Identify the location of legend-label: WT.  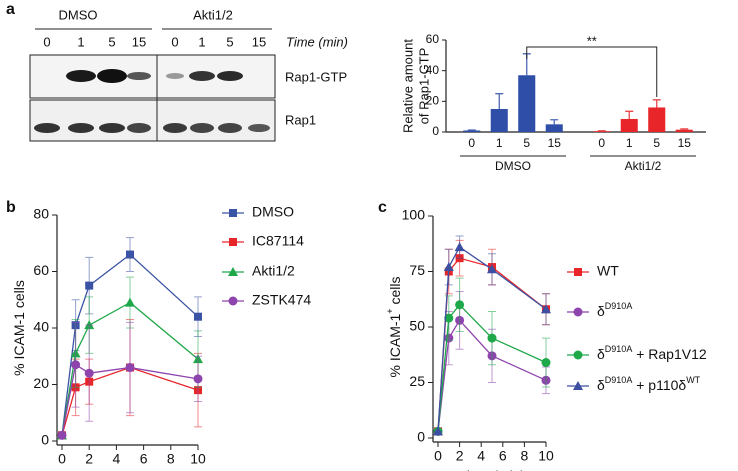
(608, 271).